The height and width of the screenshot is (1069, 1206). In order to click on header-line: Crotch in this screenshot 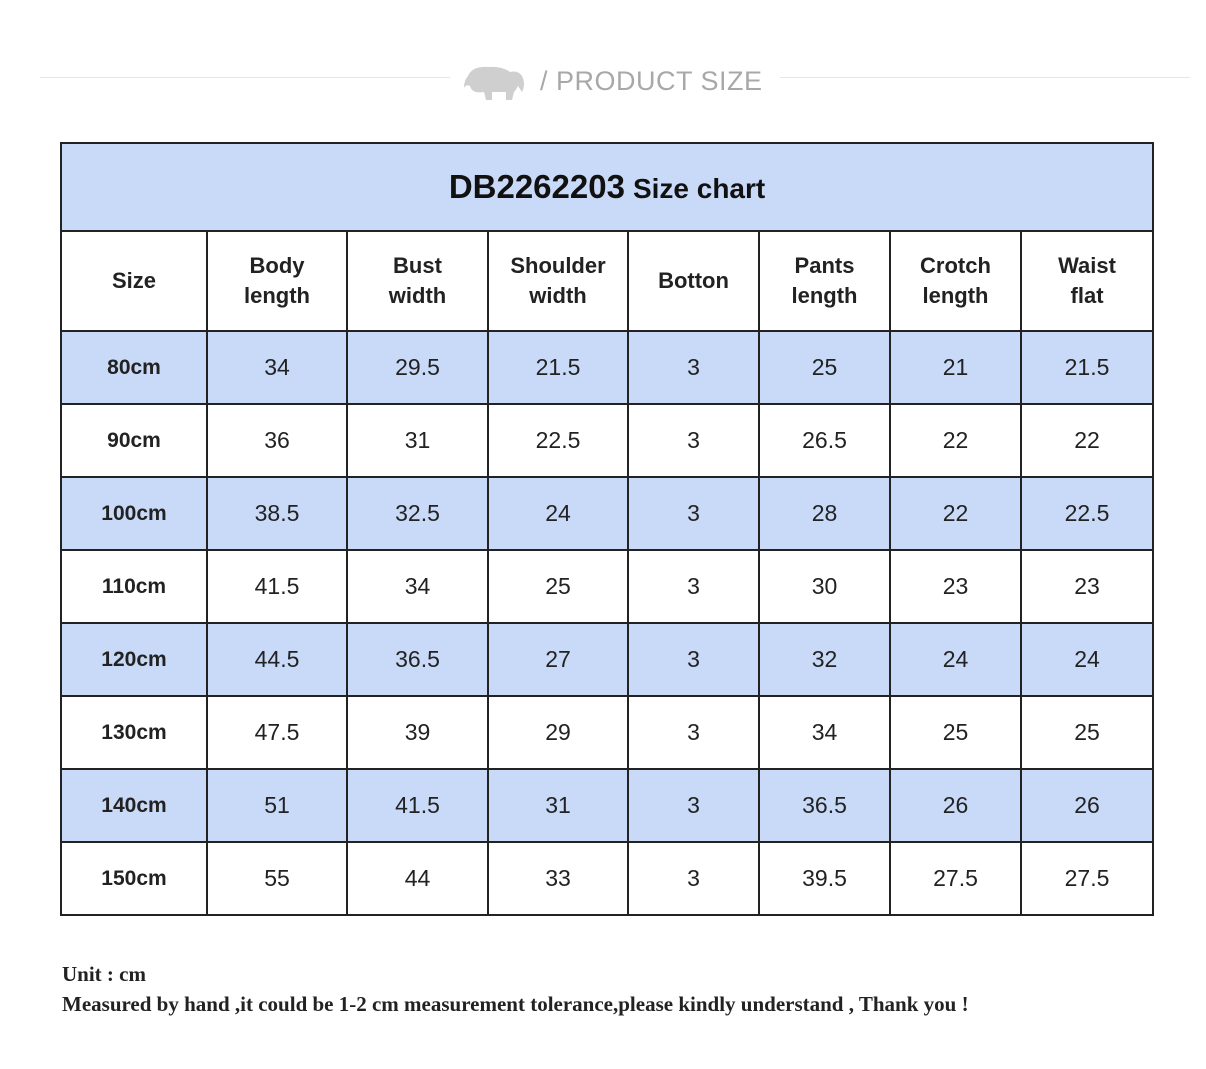, I will do `click(955, 265)`.